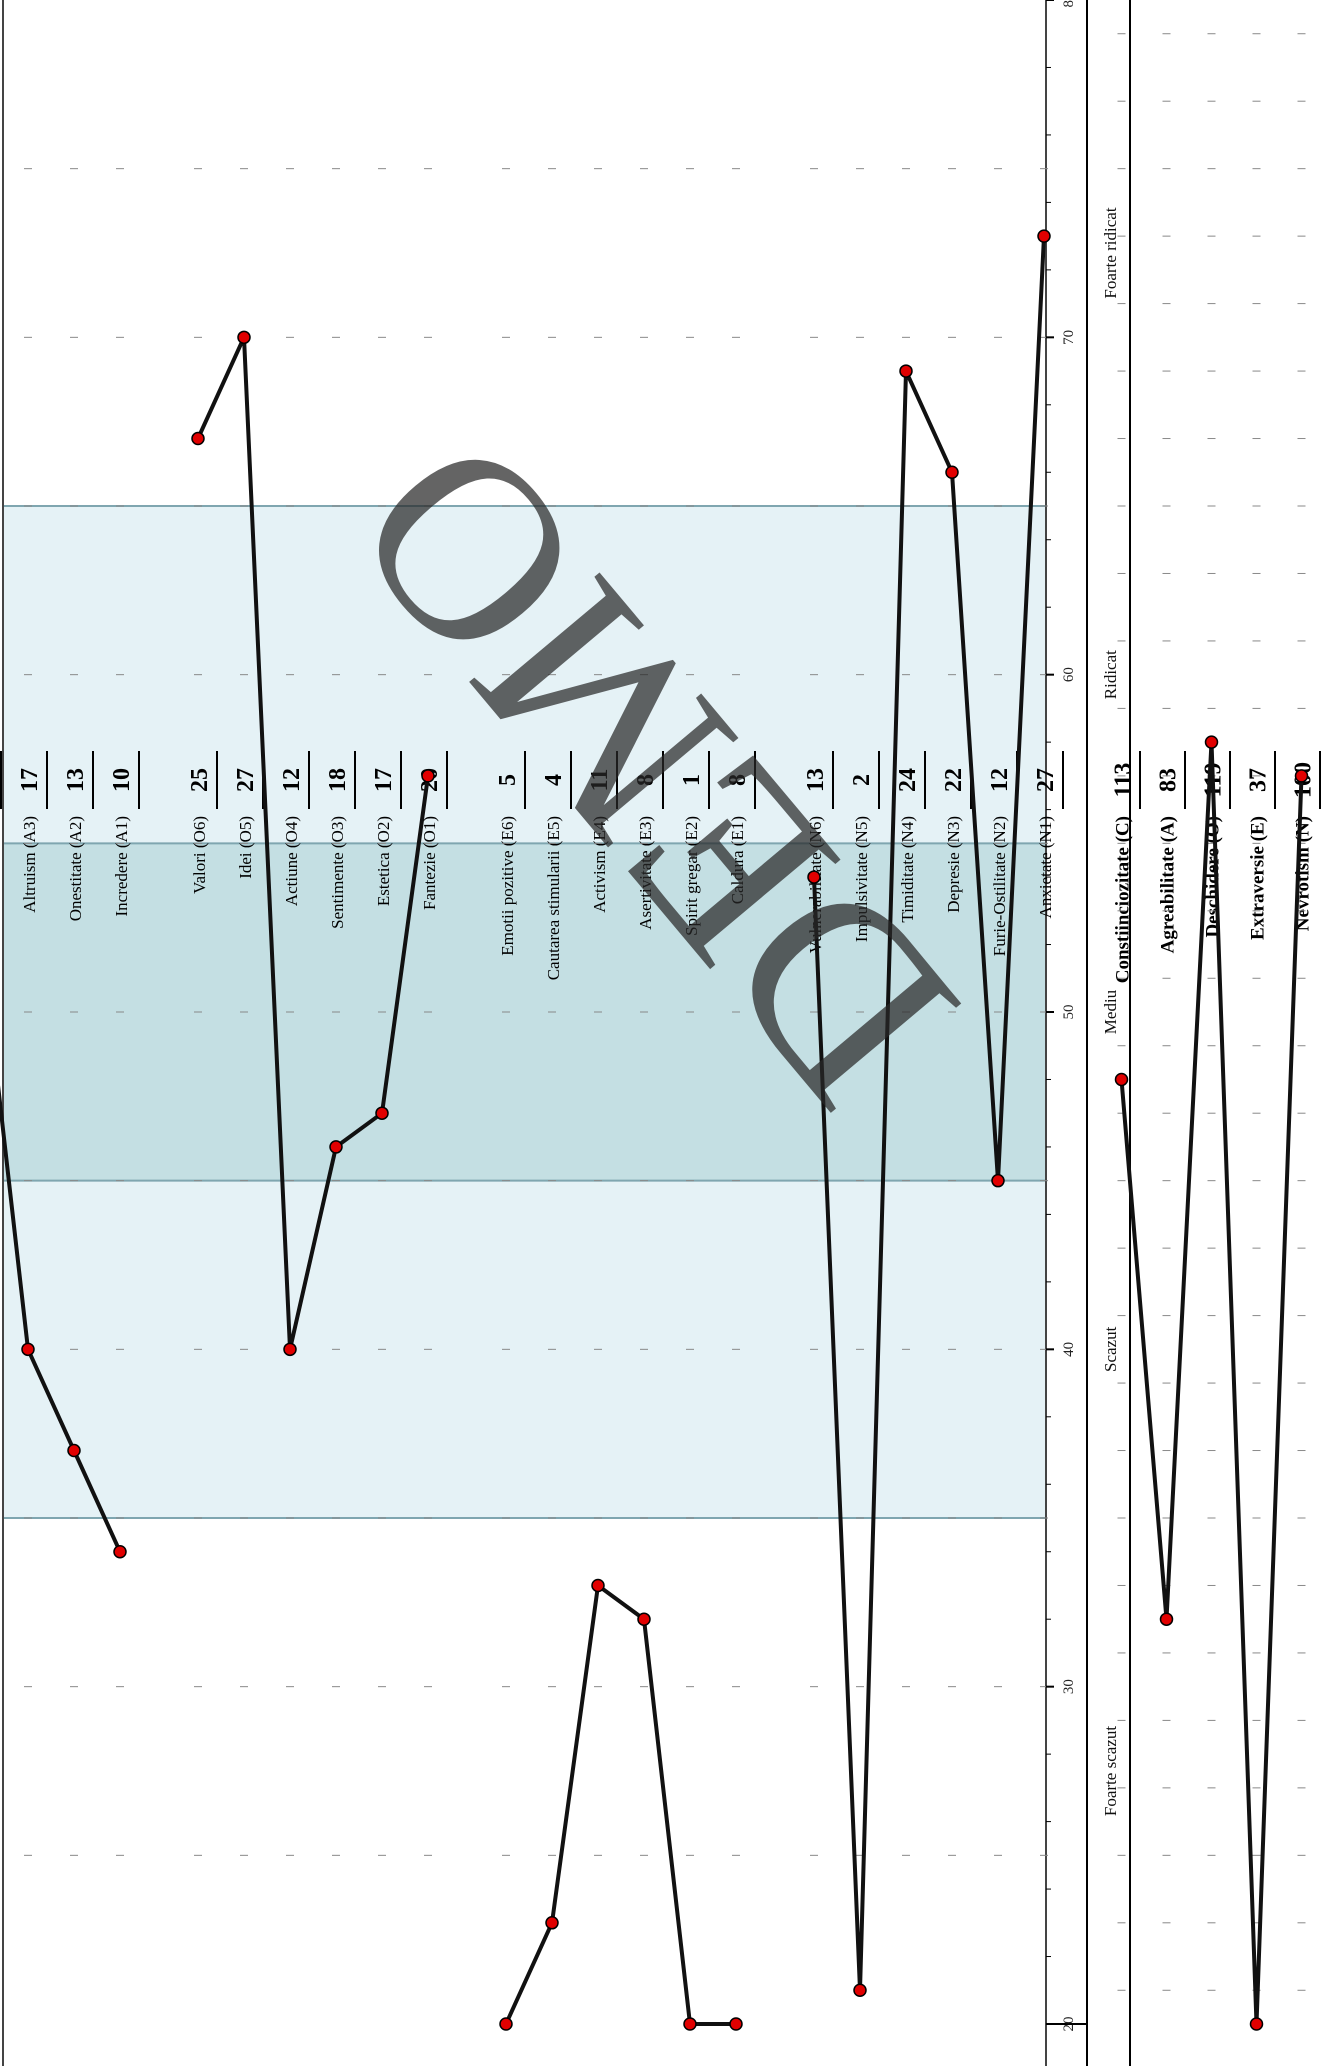 This screenshot has width=1337, height=2066. I want to click on row-label: Actiune (O4), so click(291, 861).